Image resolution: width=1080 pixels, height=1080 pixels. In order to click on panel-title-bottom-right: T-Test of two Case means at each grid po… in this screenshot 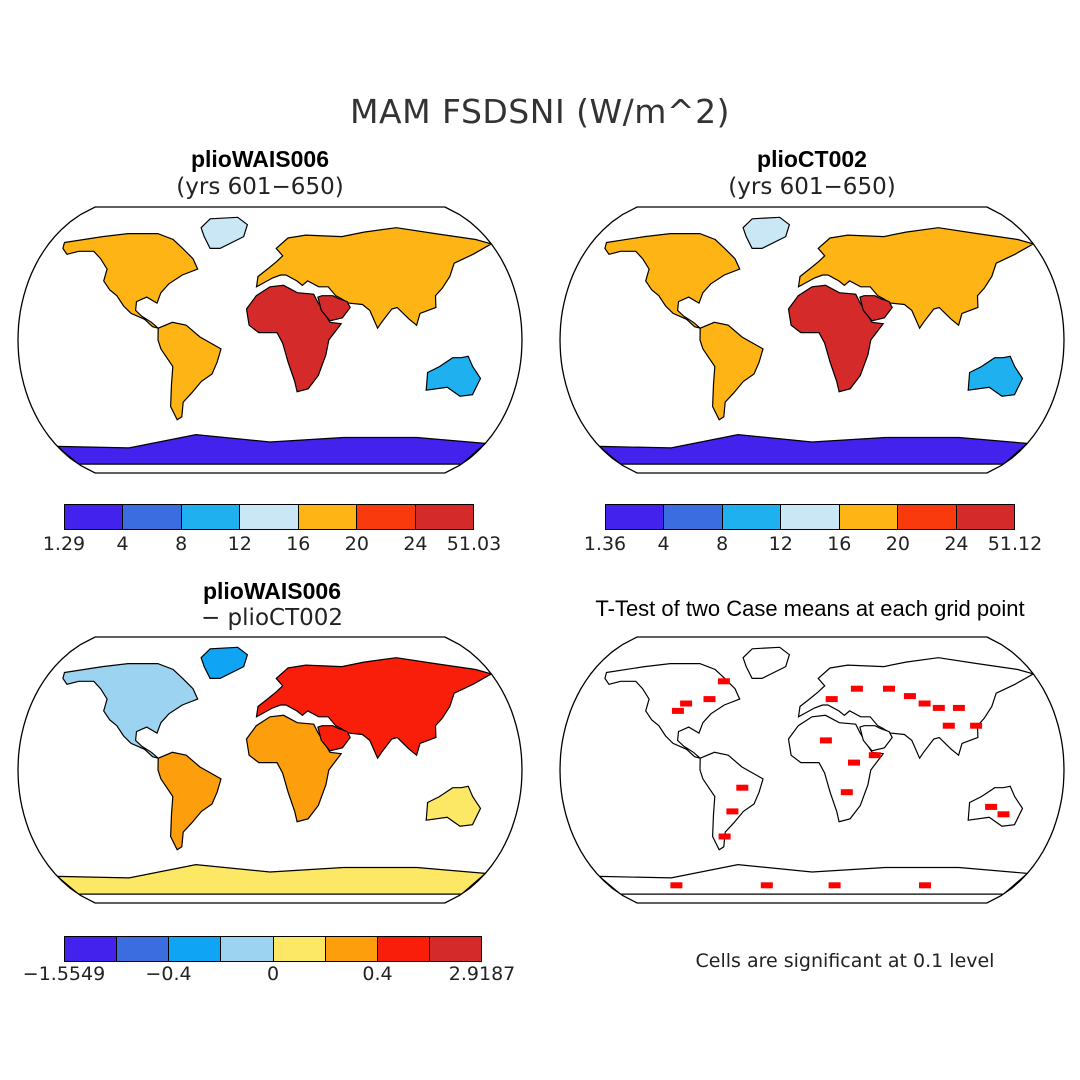, I will do `click(810, 608)`.